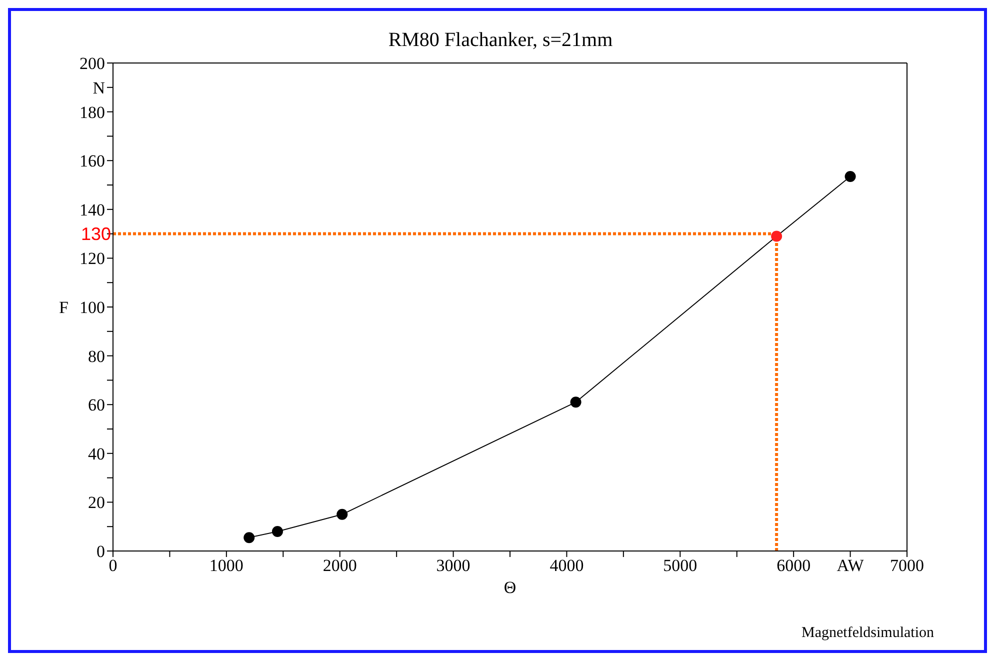 This screenshot has width=995, height=661. I want to click on y-tick-label: 100, so click(92, 308).